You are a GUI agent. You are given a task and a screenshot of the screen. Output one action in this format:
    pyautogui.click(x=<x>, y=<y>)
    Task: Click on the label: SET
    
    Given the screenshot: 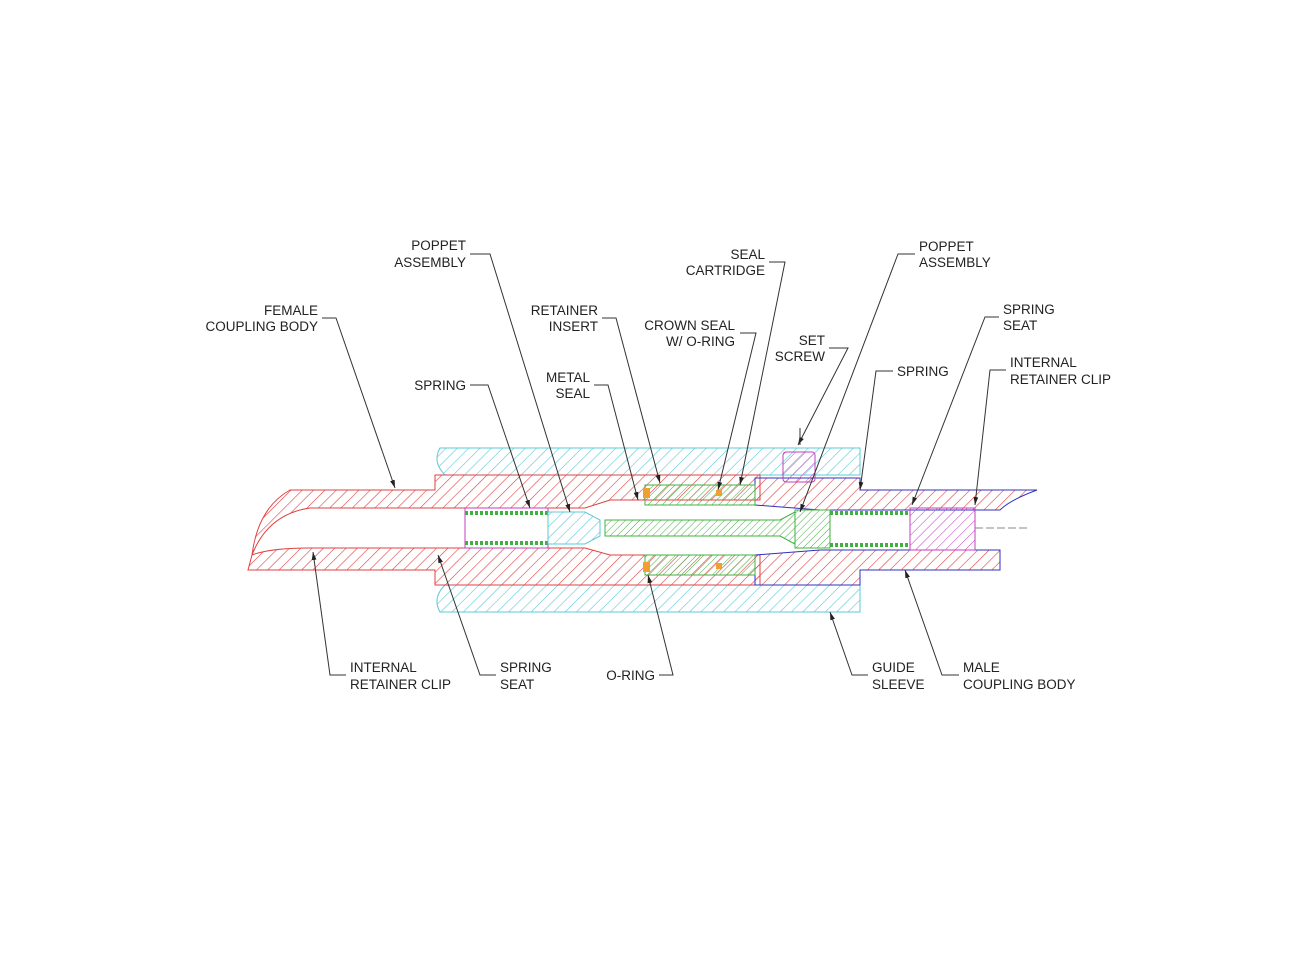 What is the action you would take?
    pyautogui.click(x=812, y=340)
    